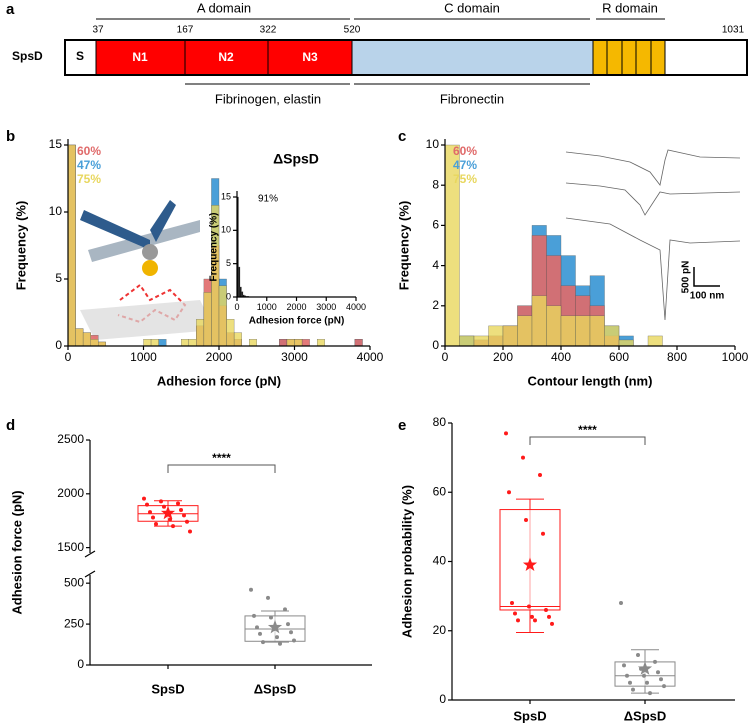 This screenshot has height=727, width=749. What do you see at coordinates (465, 151) in the screenshot?
I see `series-label: 60%` at bounding box center [465, 151].